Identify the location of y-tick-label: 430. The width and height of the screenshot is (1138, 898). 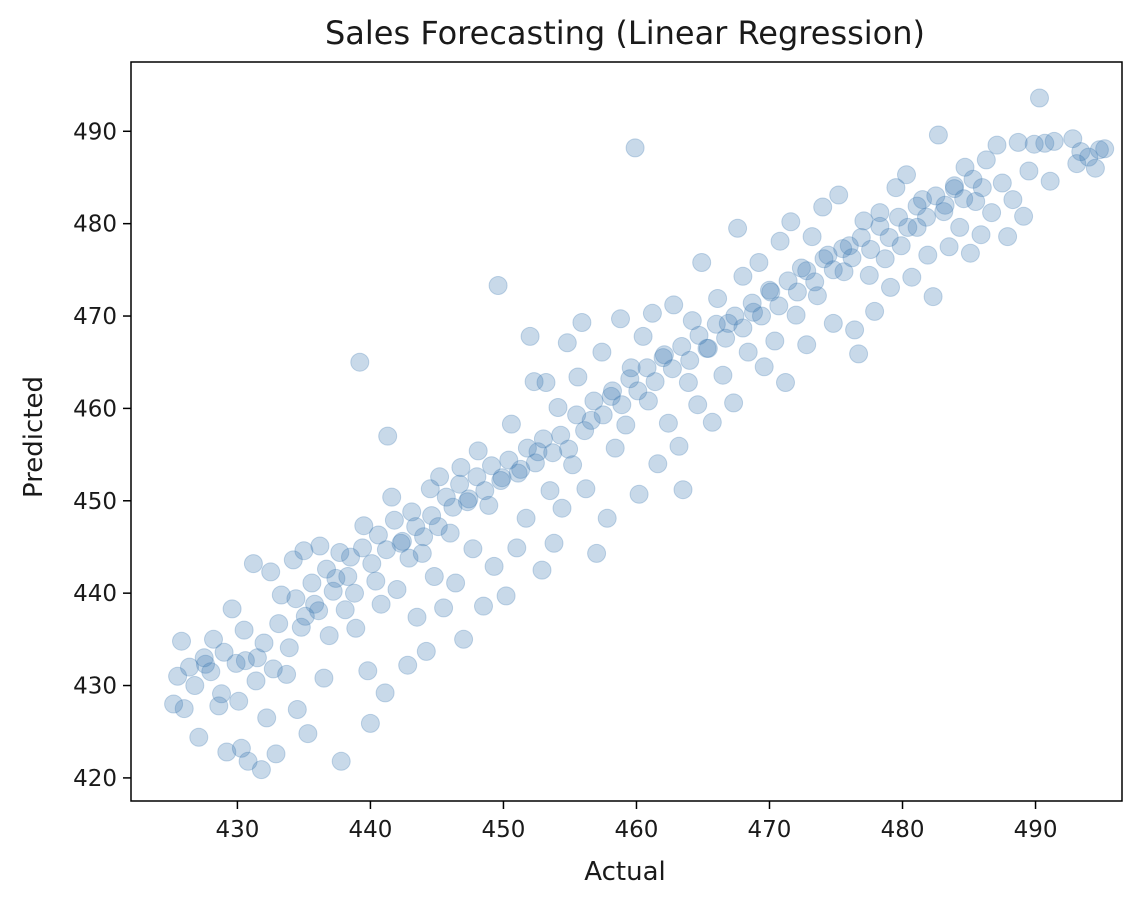
(95, 687).